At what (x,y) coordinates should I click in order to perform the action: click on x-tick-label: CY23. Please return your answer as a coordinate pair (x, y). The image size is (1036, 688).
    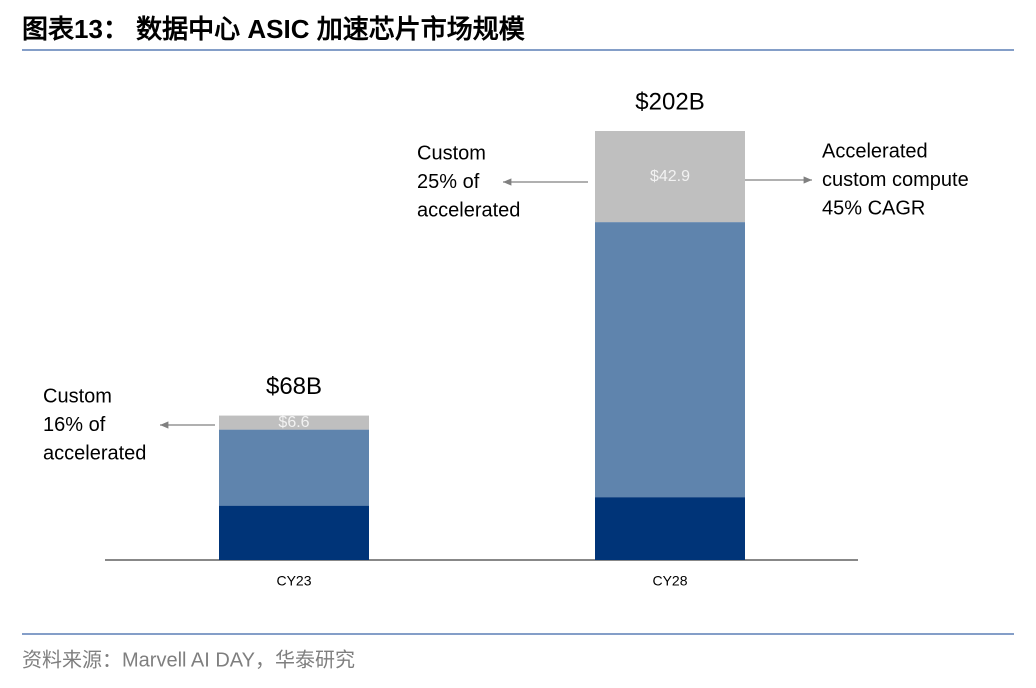
    Looking at the image, I should click on (293, 581).